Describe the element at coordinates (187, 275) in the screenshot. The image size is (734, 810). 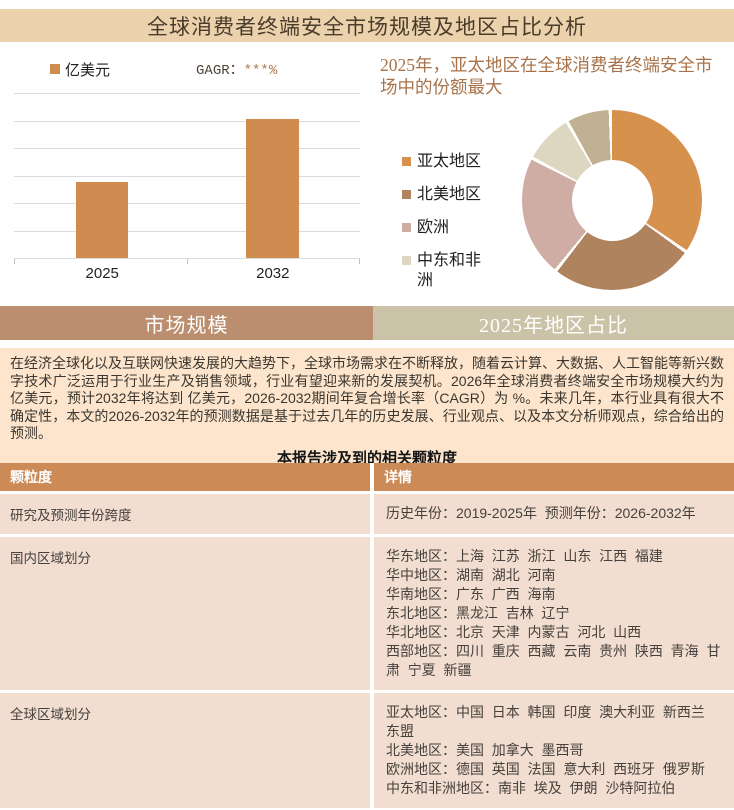
I see `x-axis-labels: 2025 2032` at that location.